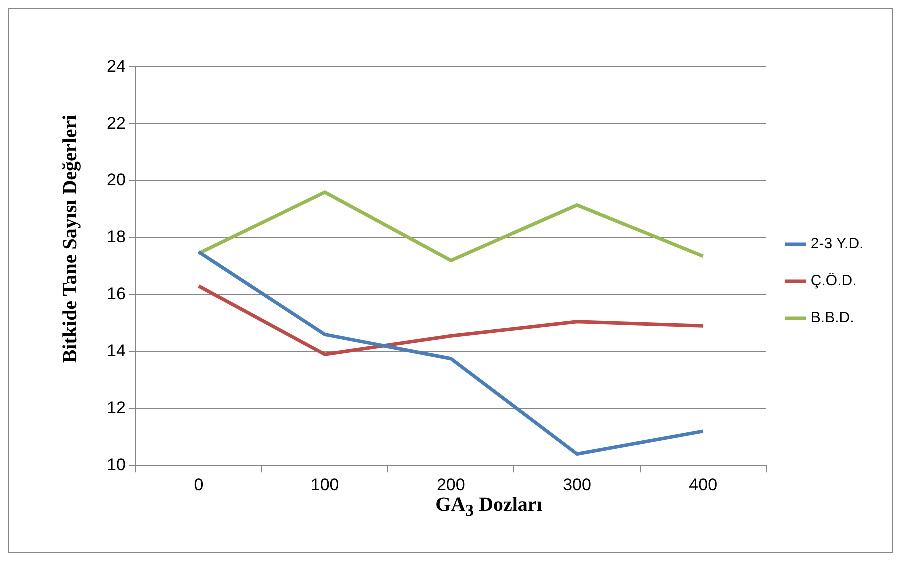 The width and height of the screenshot is (899, 561). What do you see at coordinates (116, 408) in the screenshot?
I see `y-tick-label: 12` at bounding box center [116, 408].